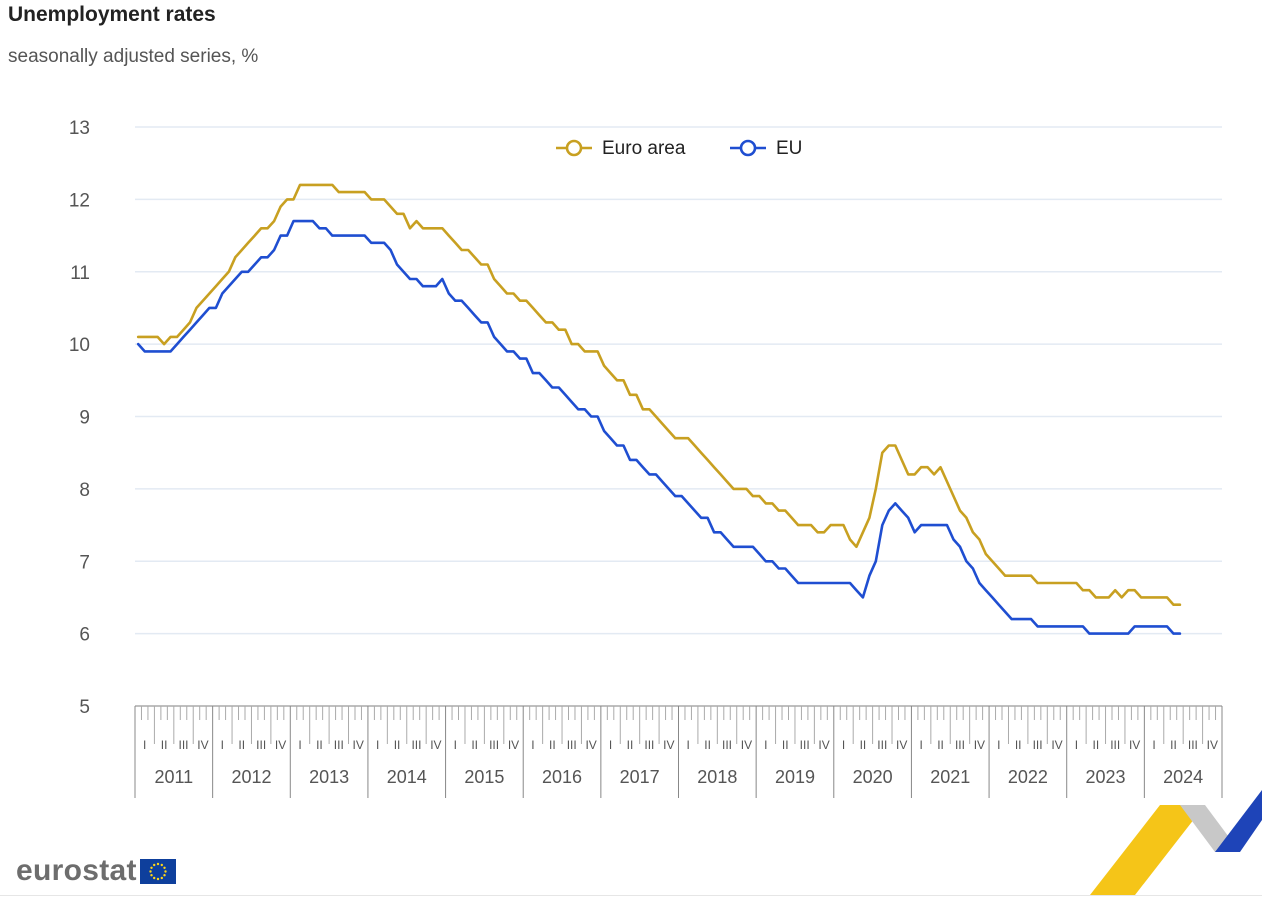 The width and height of the screenshot is (1262, 898). What do you see at coordinates (80, 273) in the screenshot?
I see `y-tick-label: 11` at bounding box center [80, 273].